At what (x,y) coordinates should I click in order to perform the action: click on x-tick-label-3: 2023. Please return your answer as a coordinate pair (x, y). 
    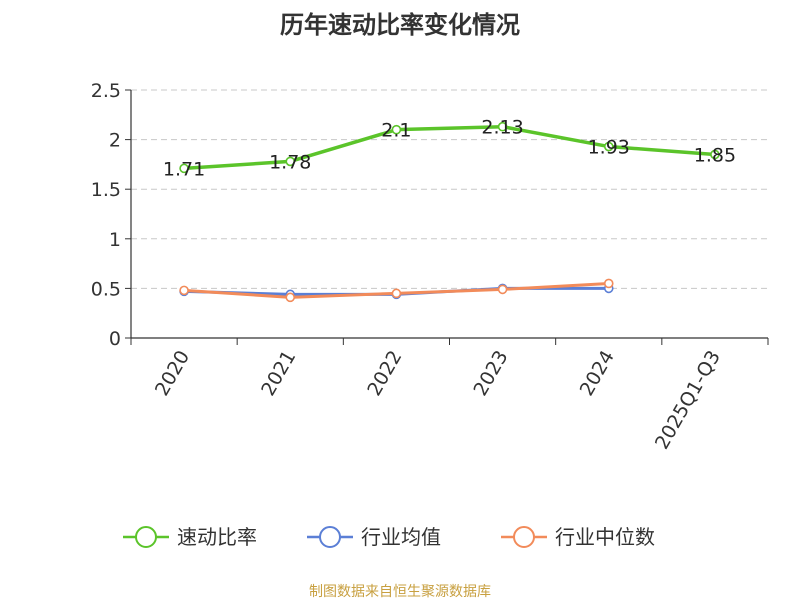
    Looking at the image, I should click on (490, 373).